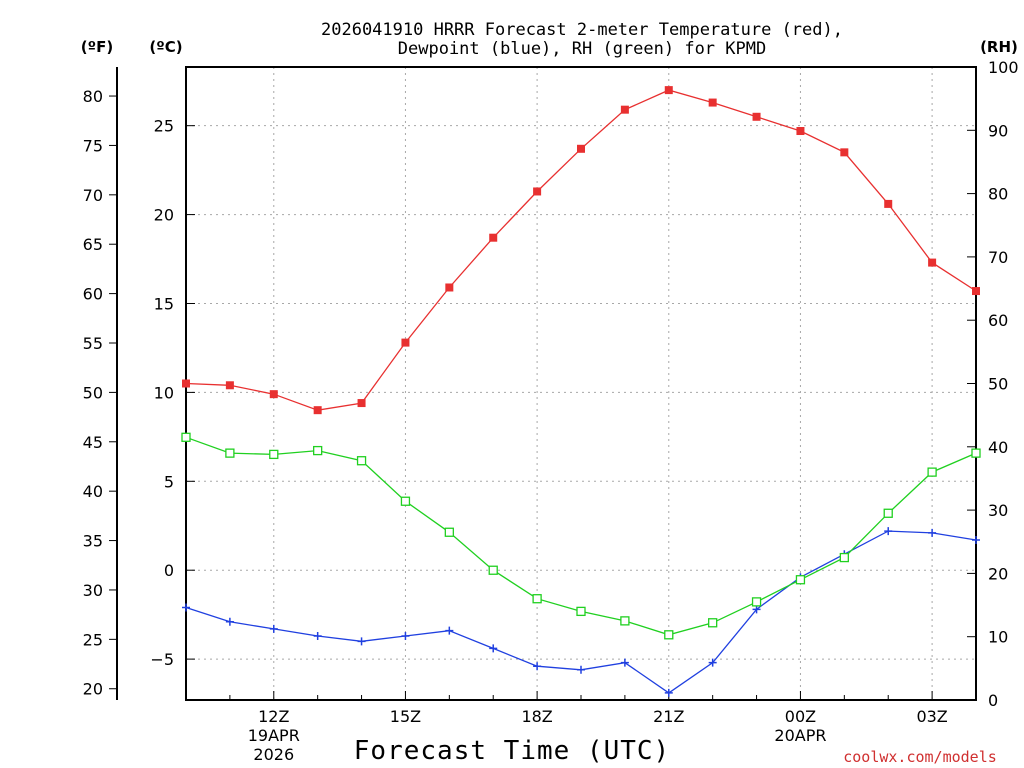 This screenshot has height=768, width=1024. What do you see at coordinates (169, 570) in the screenshot?
I see `celsius-tick-label: 0` at bounding box center [169, 570].